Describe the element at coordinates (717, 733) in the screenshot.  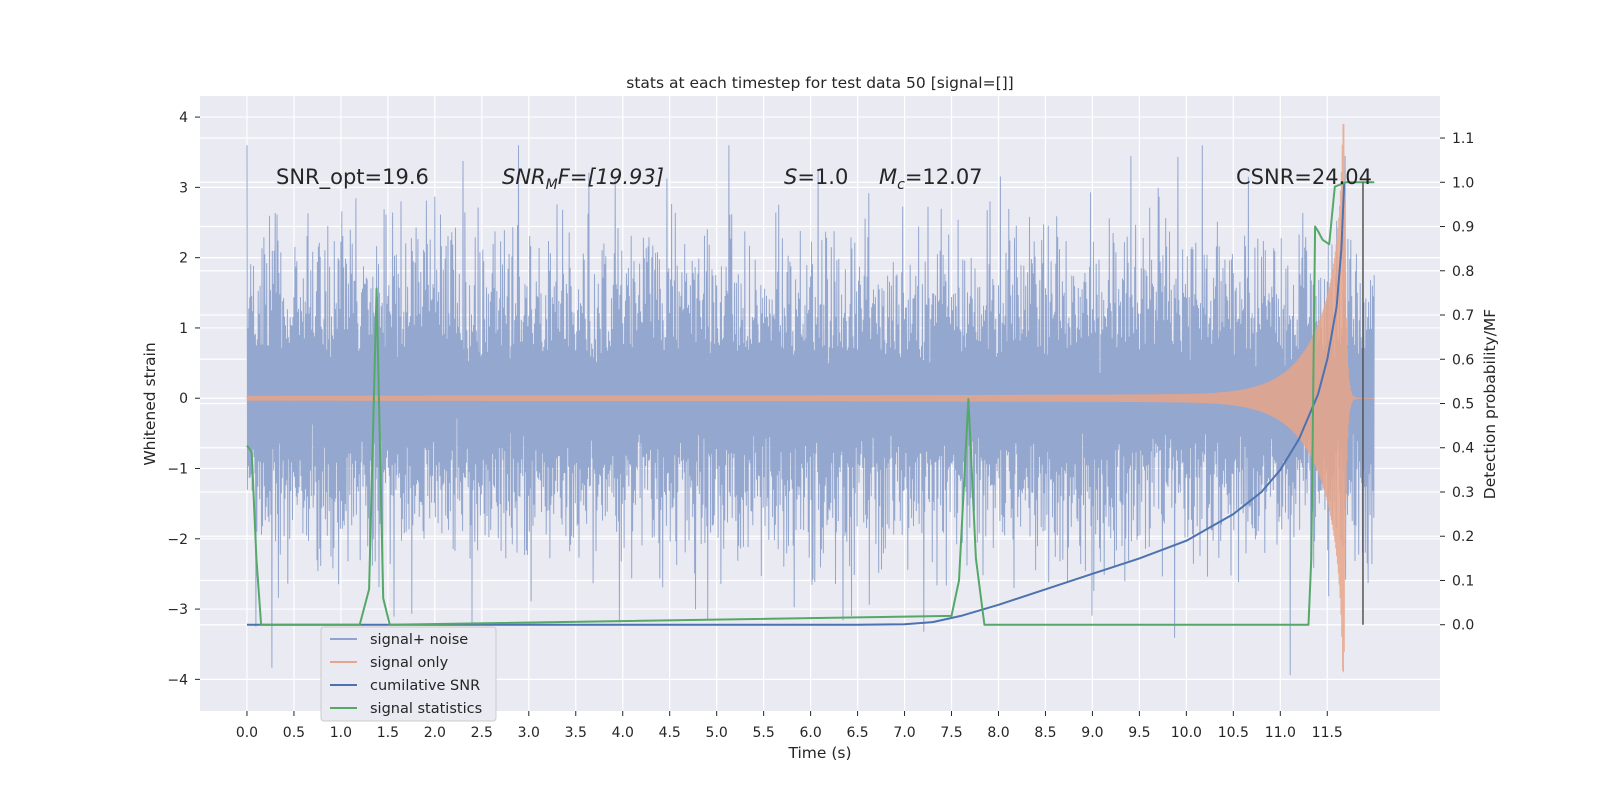
I see `x-tick-label-10: 5.0` at that location.